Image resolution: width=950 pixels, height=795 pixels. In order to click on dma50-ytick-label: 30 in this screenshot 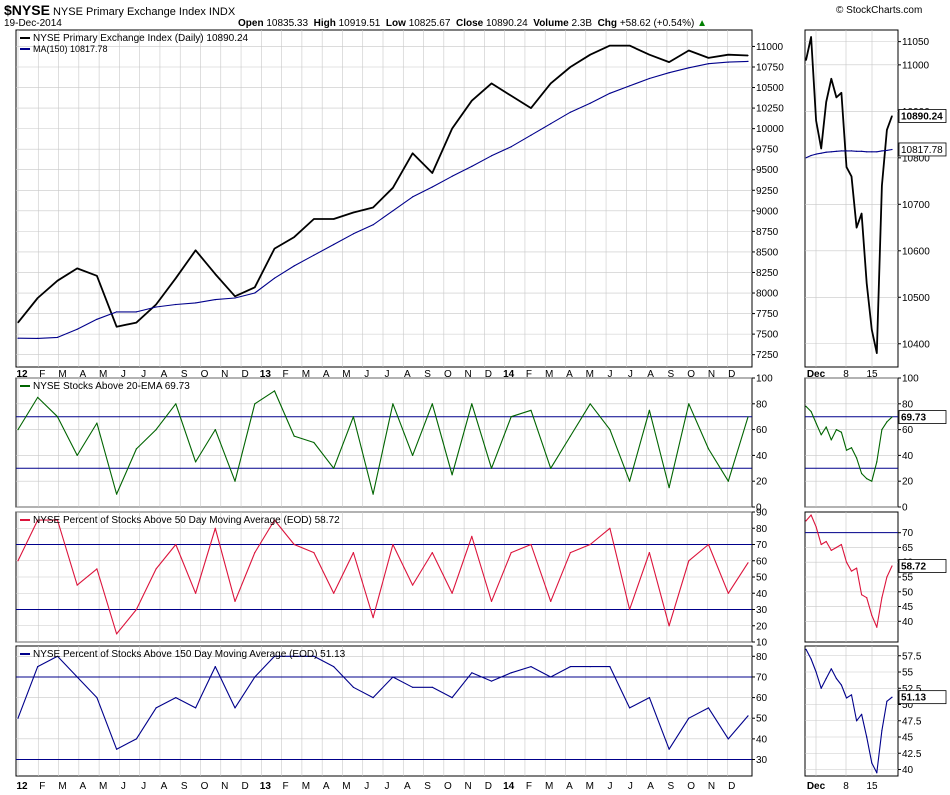, I will do `click(762, 610)`.